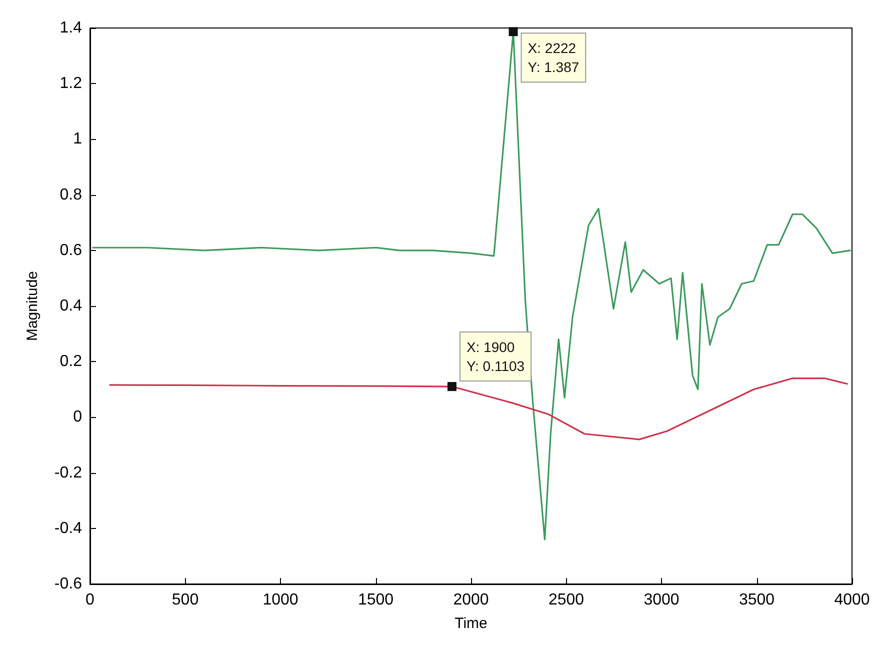 The width and height of the screenshot is (876, 646). Describe the element at coordinates (554, 58) in the screenshot. I see `annotation: X: 2222 Y: 1.387` at that location.